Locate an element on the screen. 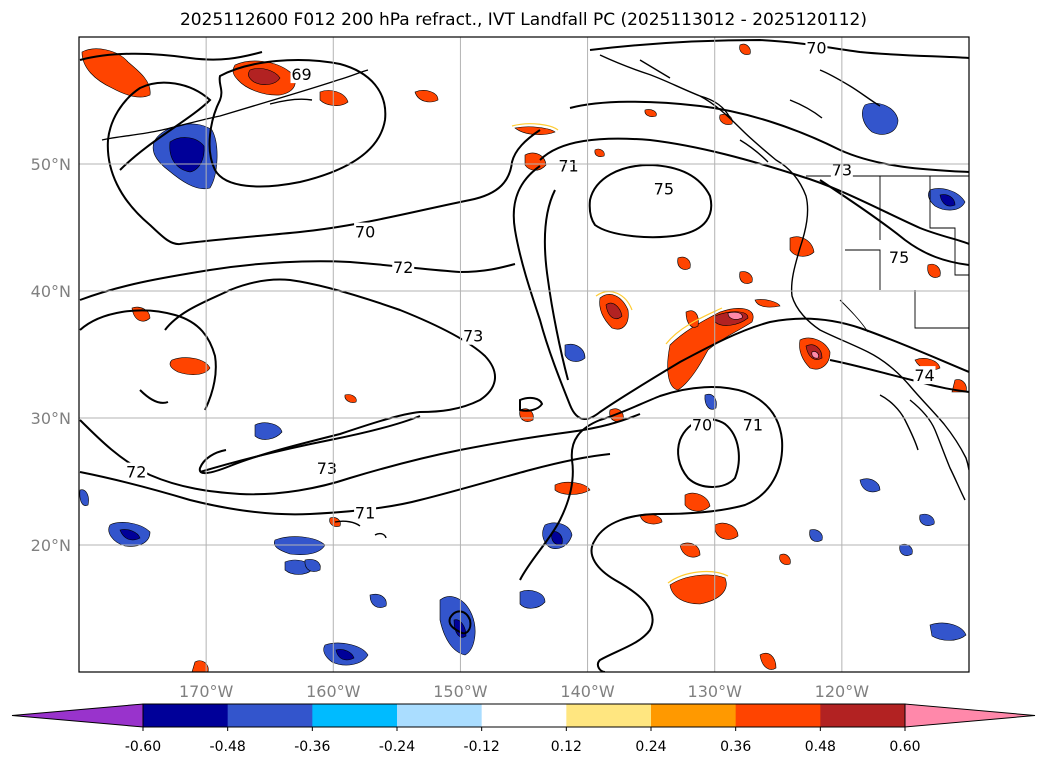 This screenshot has height=765, width=1047. colorbar-frame is located at coordinates (524, 715).